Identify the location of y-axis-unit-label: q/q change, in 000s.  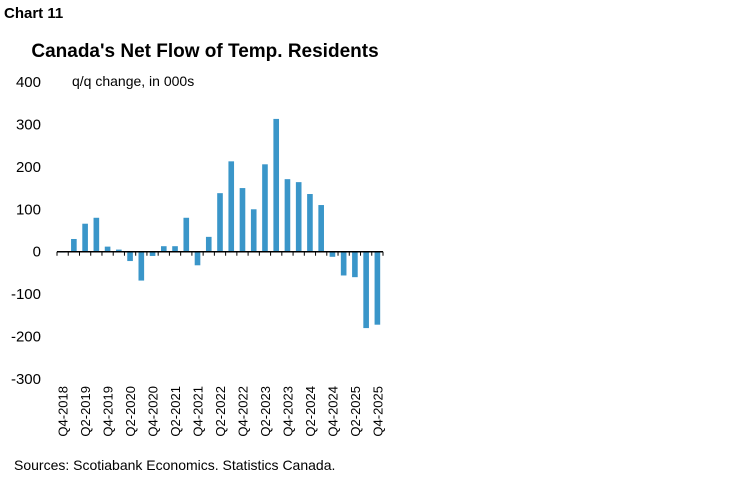
(133, 81).